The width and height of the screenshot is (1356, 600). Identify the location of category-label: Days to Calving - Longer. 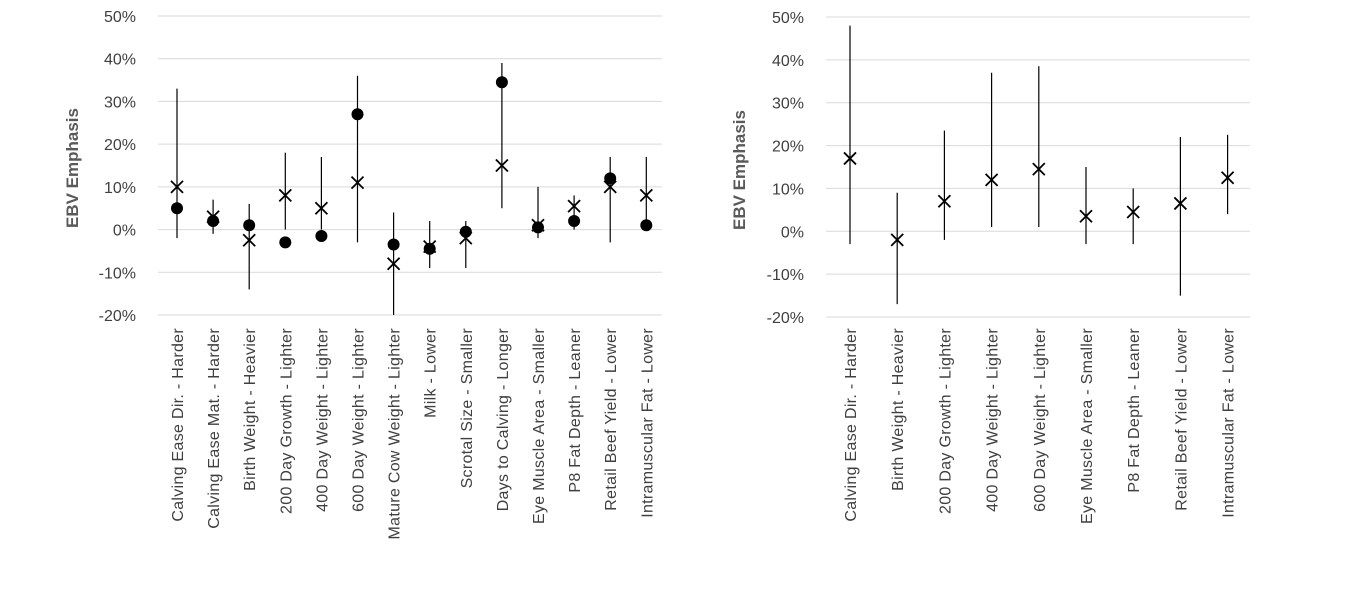
(503, 420).